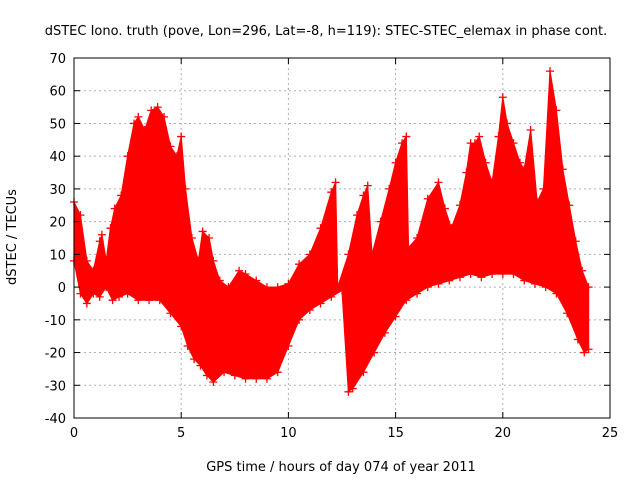 The height and width of the screenshot is (480, 640). Describe the element at coordinates (74, 433) in the screenshot. I see `x-tick-label: 0` at that location.